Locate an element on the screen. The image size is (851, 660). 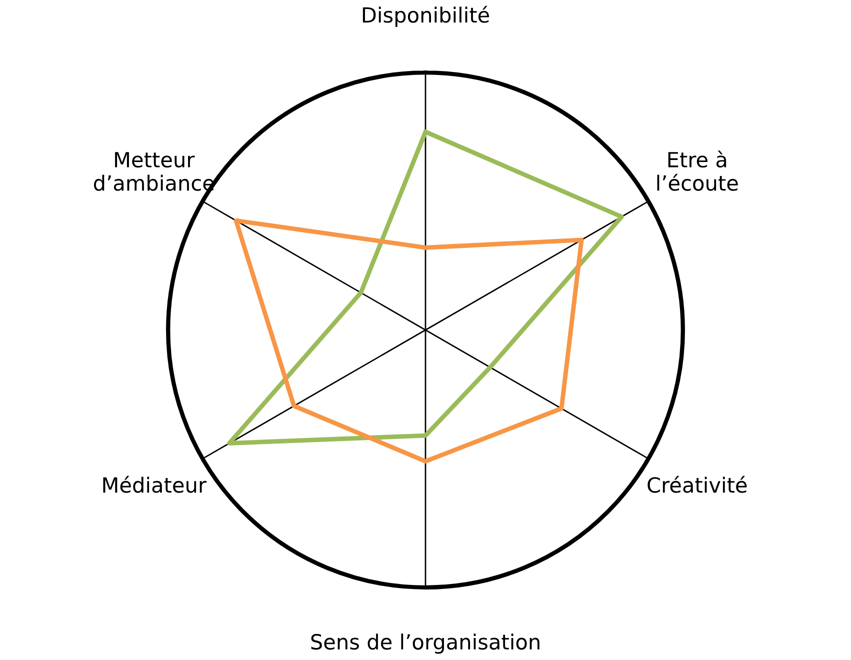
spoke-label: Sens de l’organisation is located at coordinates (425, 644).